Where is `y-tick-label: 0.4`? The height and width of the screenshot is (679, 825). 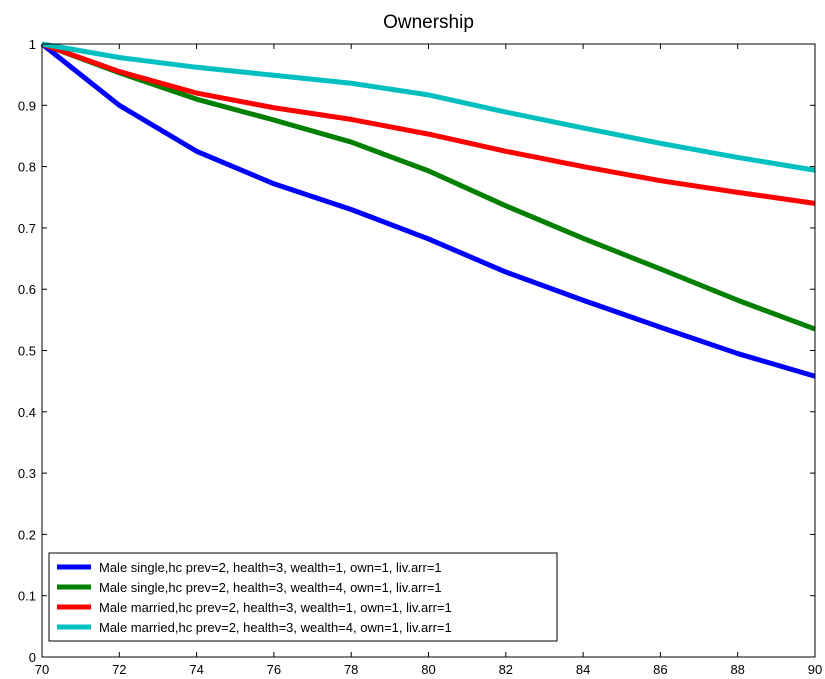 y-tick-label: 0.4 is located at coordinates (27, 412).